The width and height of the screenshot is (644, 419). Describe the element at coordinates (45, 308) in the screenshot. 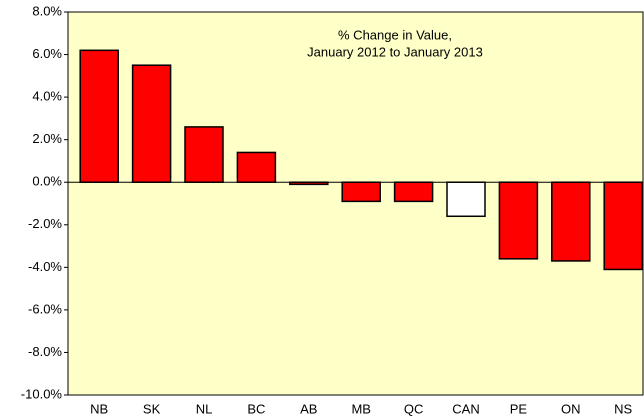

I see `y-tick-label: -6.0%` at that location.